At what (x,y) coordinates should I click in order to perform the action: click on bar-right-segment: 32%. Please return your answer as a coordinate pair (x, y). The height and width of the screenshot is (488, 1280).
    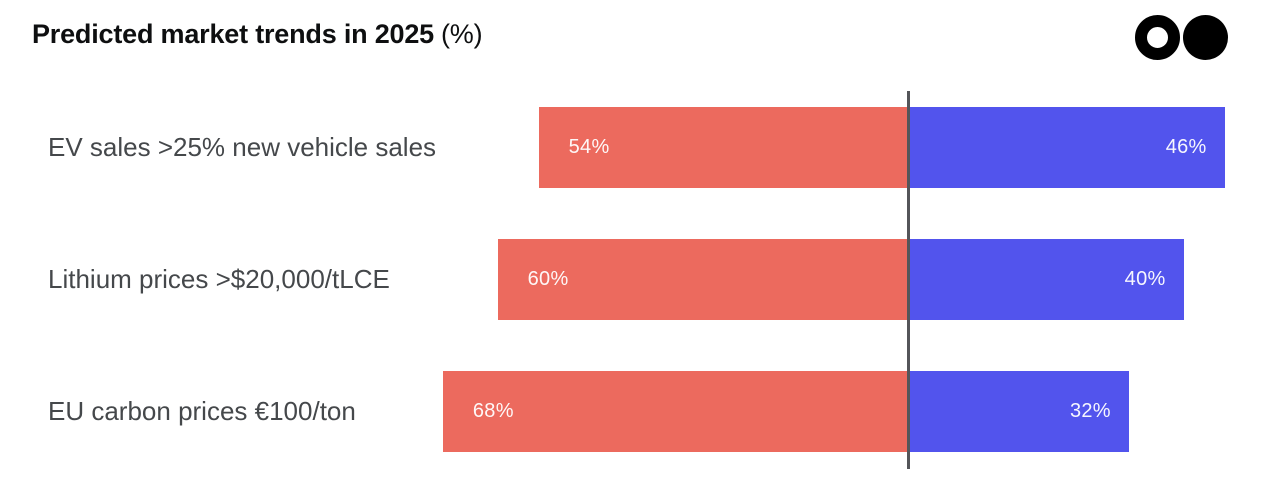
    Looking at the image, I should click on (1019, 411).